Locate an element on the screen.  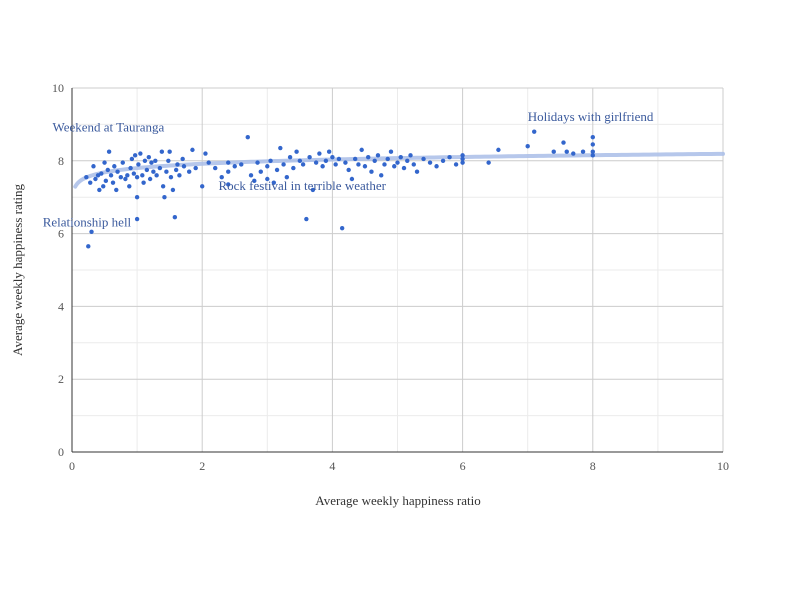
y-tick-label: 6 is located at coordinates (61, 234).